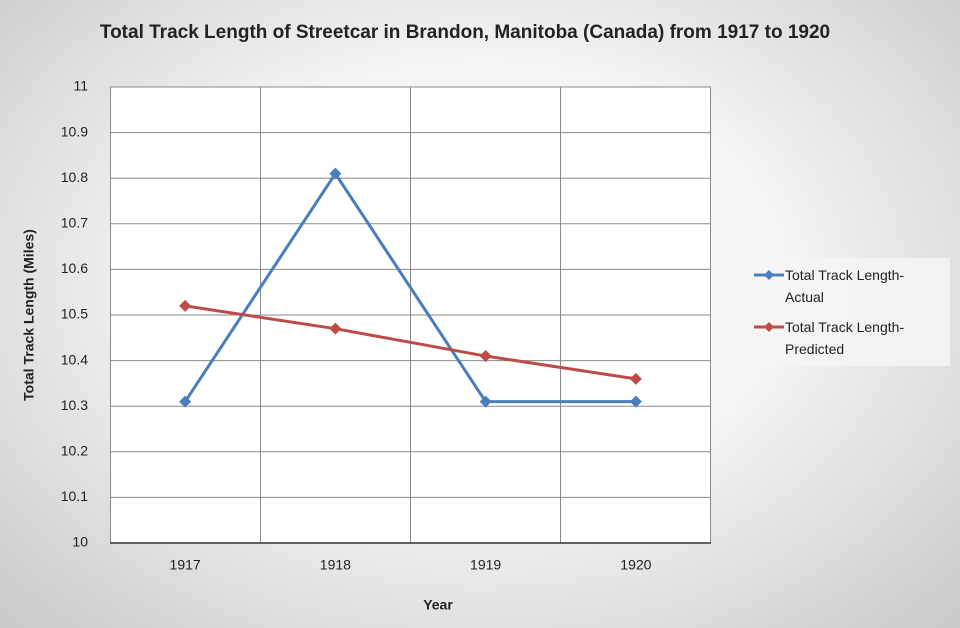 This screenshot has height=628, width=960. Describe the element at coordinates (74, 223) in the screenshot. I see `y-tick-label: 10.7` at that location.